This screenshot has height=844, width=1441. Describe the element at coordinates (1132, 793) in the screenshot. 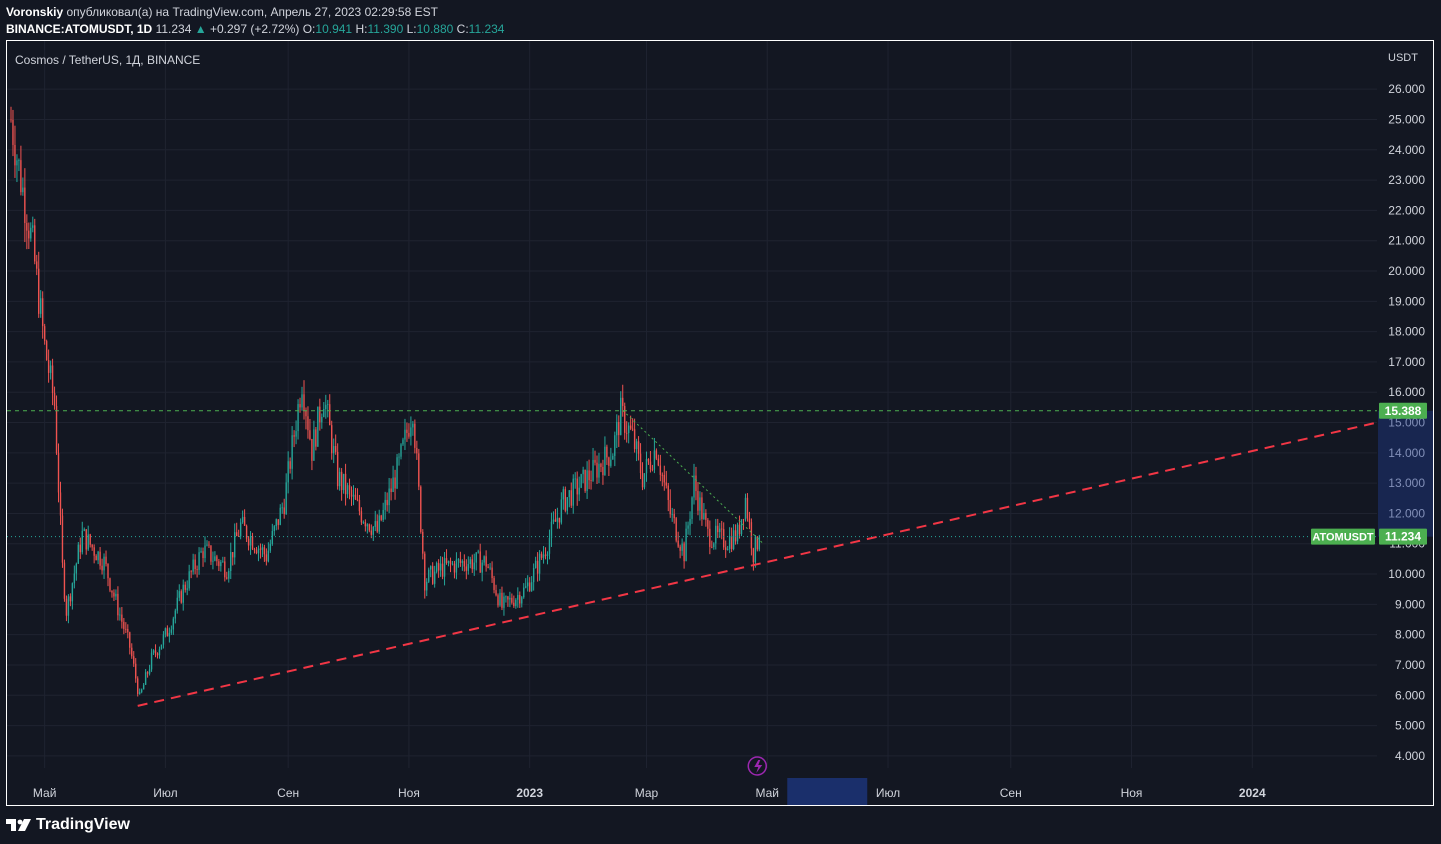

I see `time-tick-label: Ноя` at that location.